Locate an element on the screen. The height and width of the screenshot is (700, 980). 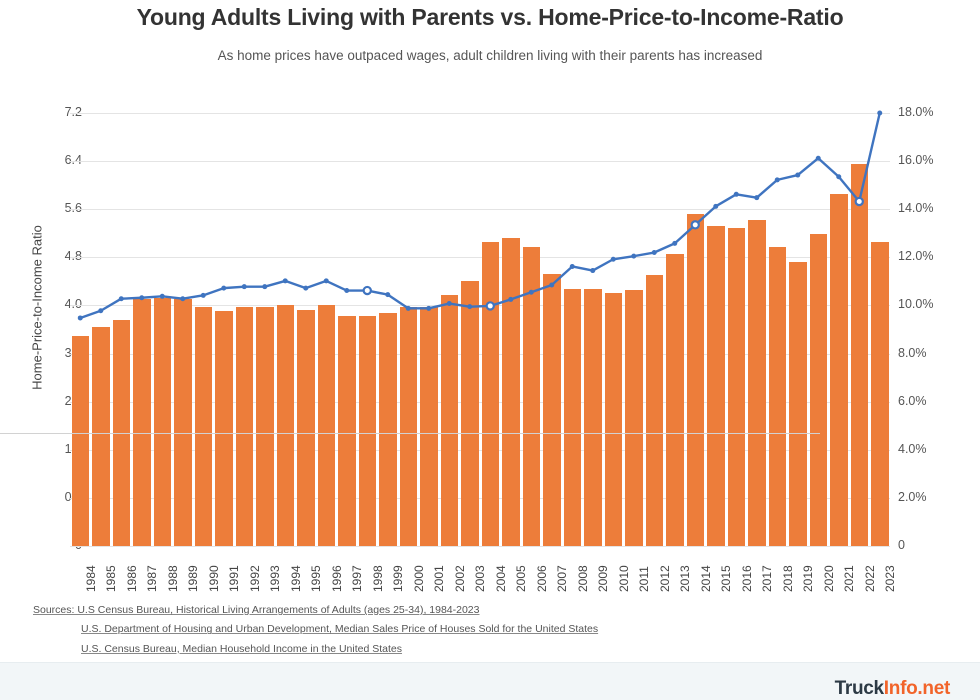
y-tick-left: 4.0 is located at coordinates (73, 304).